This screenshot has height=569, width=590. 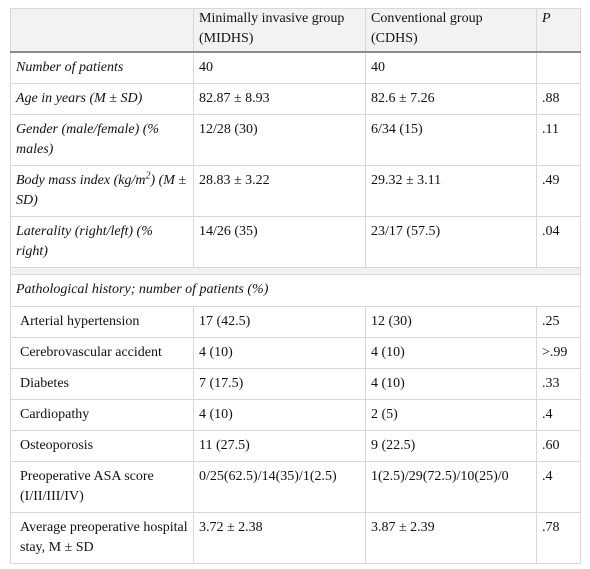 What do you see at coordinates (102, 242) in the screenshot?
I see `row-label: Laterality (right/left) (% right)` at bounding box center [102, 242].